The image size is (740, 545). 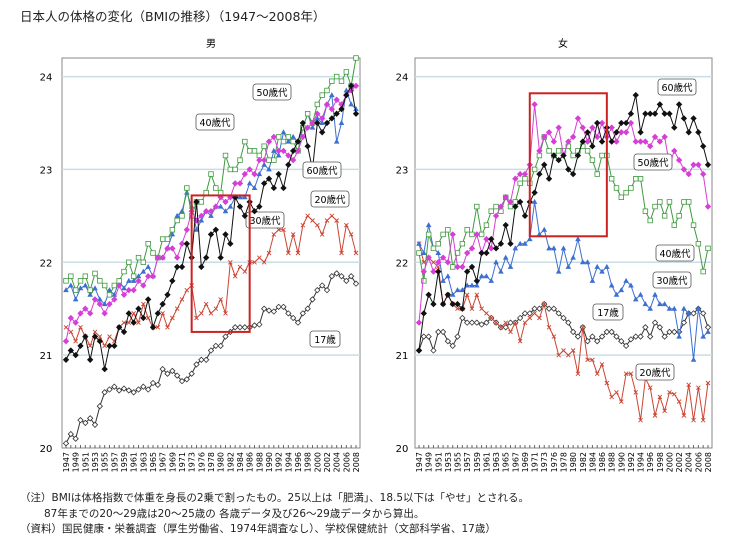 What do you see at coordinates (322, 171) in the screenshot?
I see `series-label: 60歳代` at bounding box center [322, 171].